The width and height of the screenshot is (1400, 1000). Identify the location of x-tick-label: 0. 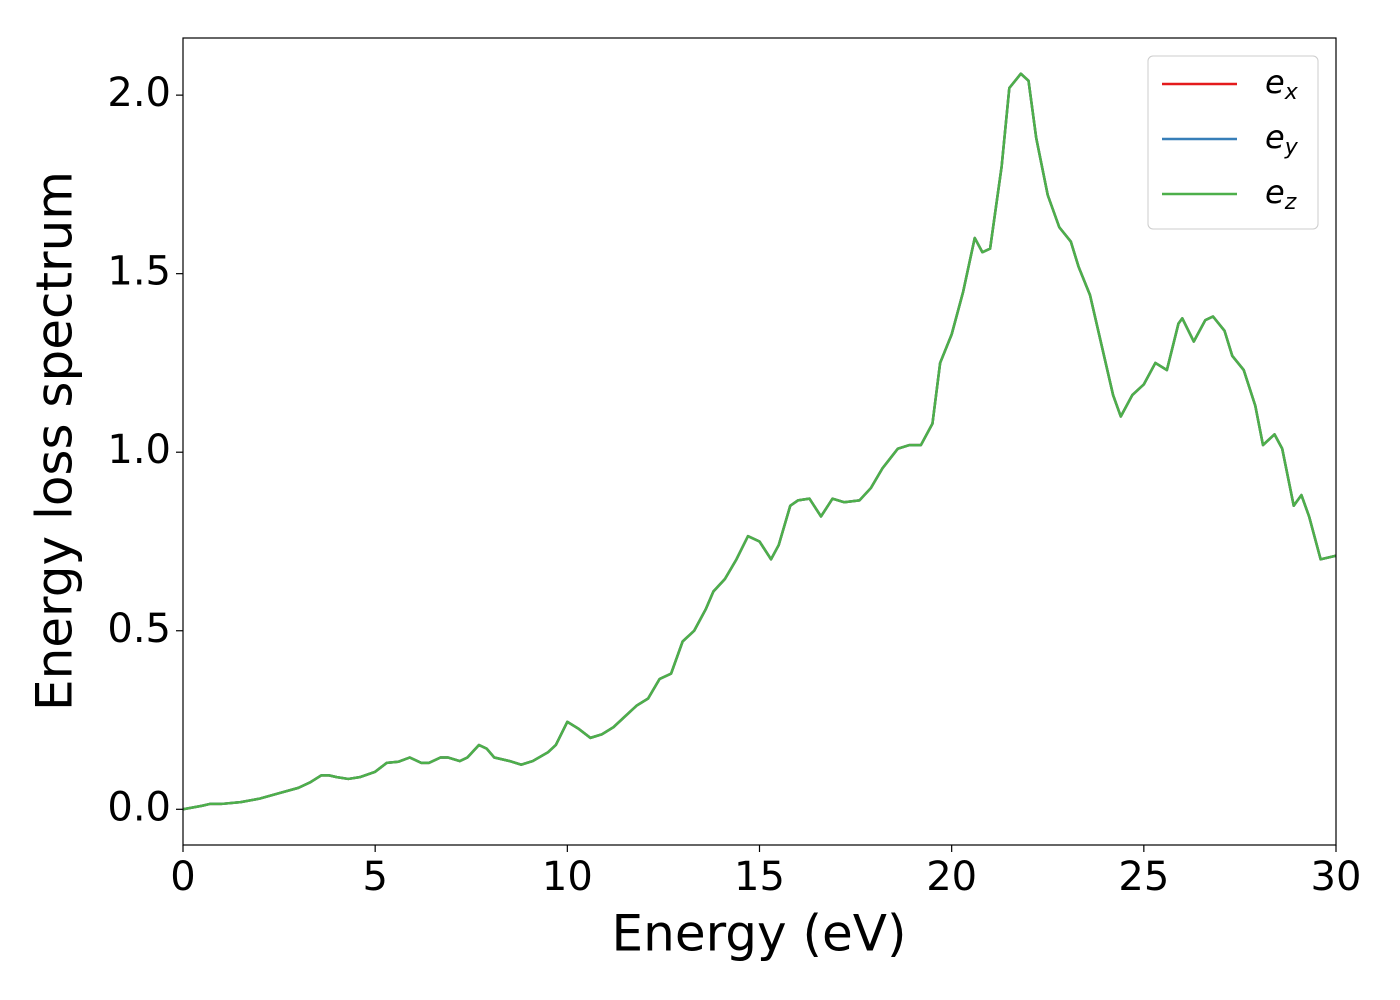
(182, 877).